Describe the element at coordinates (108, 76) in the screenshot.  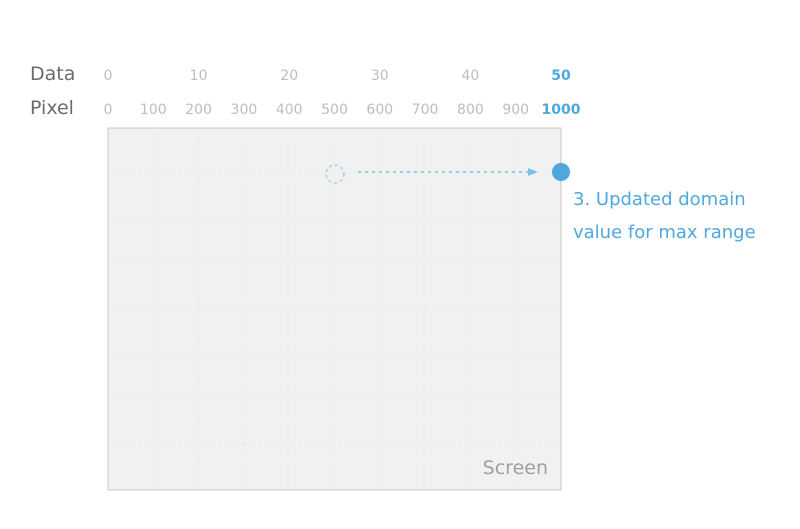
I see `data-tick-0: 0` at that location.